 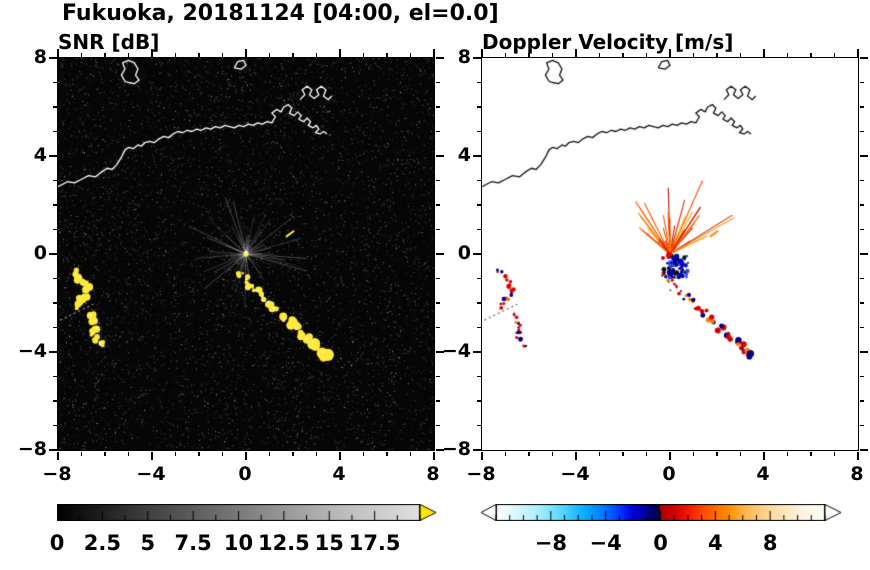 I want to click on colorbar-tick-label: 5, so click(x=148, y=543).